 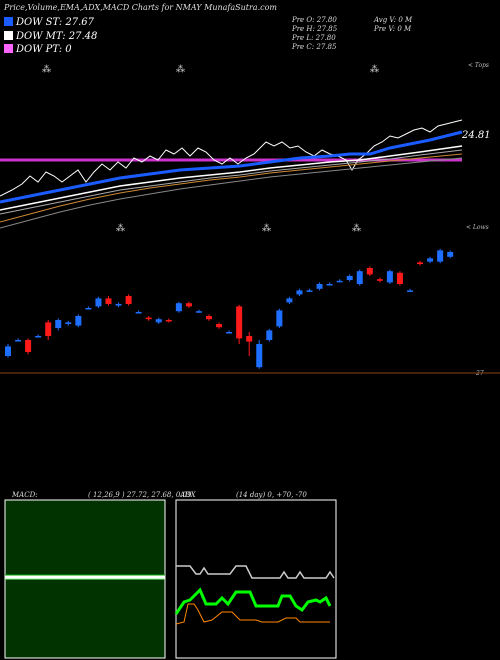 I want to click on macd-label: MACD:, so click(x=25, y=495).